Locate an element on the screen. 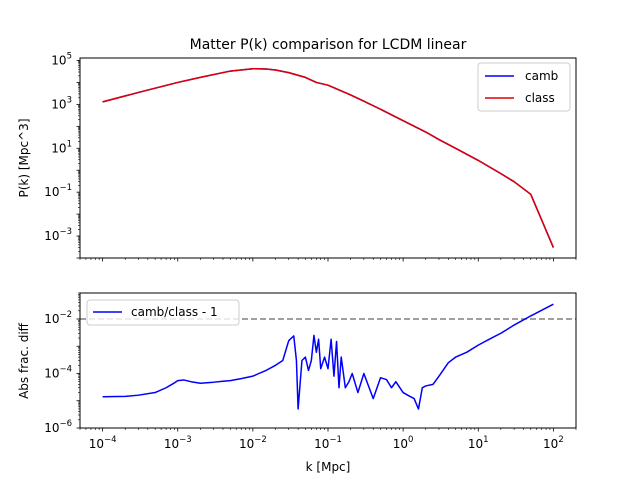  top-y-tick-label: 10⁻³ is located at coordinates (58, 235).